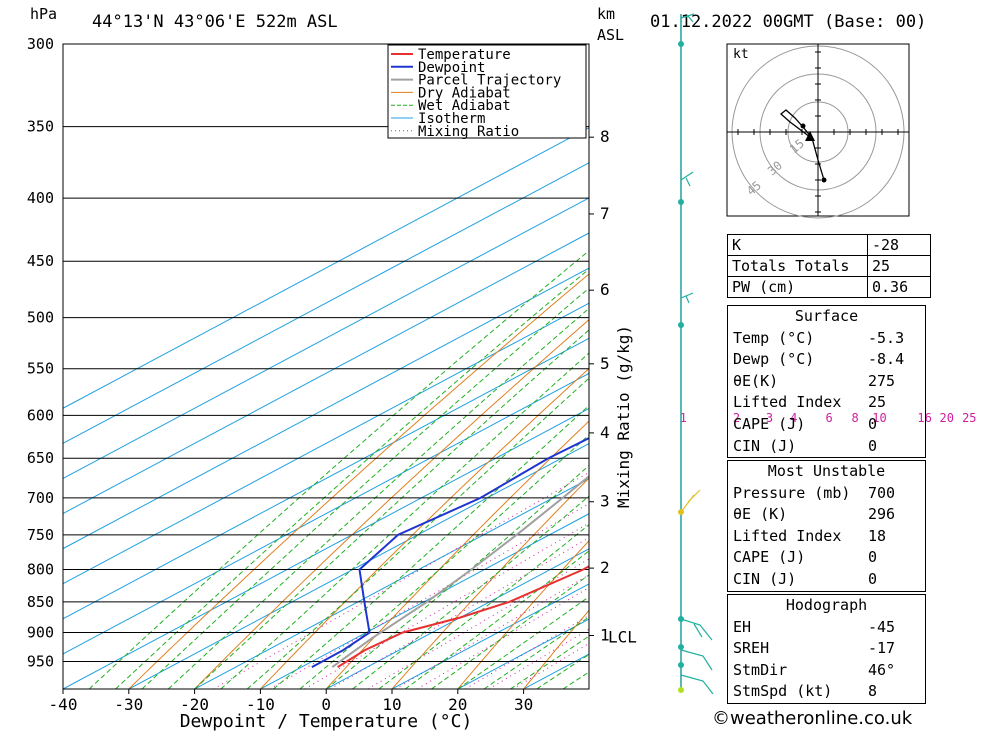 This screenshot has width=1000, height=733. Describe the element at coordinates (40, 602) in the screenshot. I see `pressure-tick-label: 850` at that location.